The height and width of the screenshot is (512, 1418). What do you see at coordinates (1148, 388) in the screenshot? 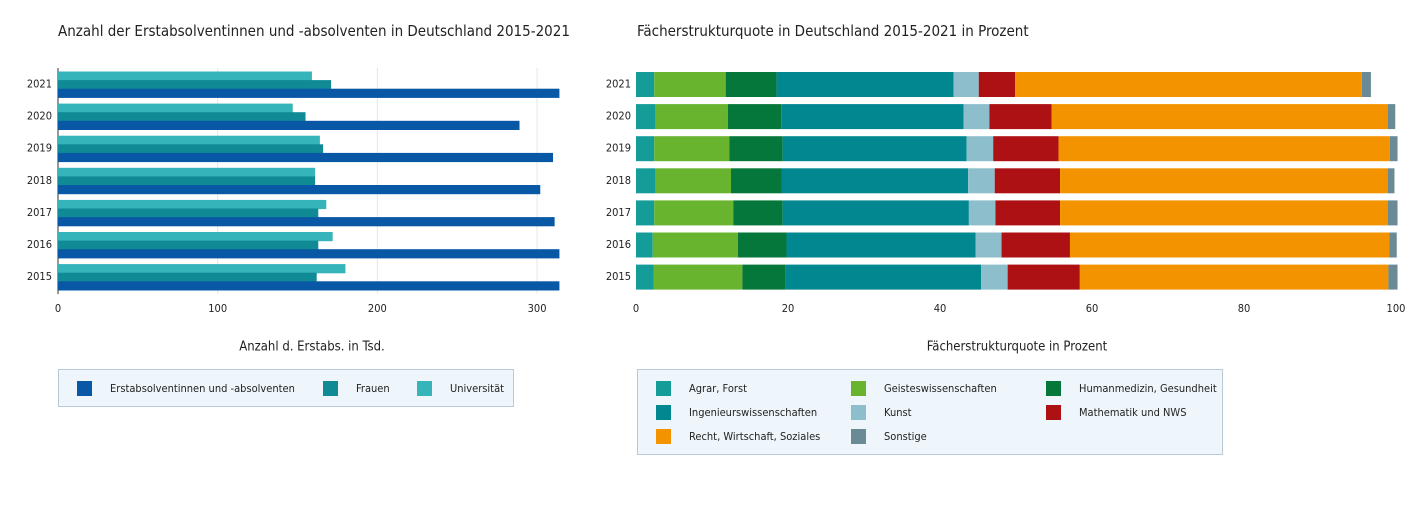
I see `legend-label: Humanmedizin, Gesundheit` at bounding box center [1148, 388].